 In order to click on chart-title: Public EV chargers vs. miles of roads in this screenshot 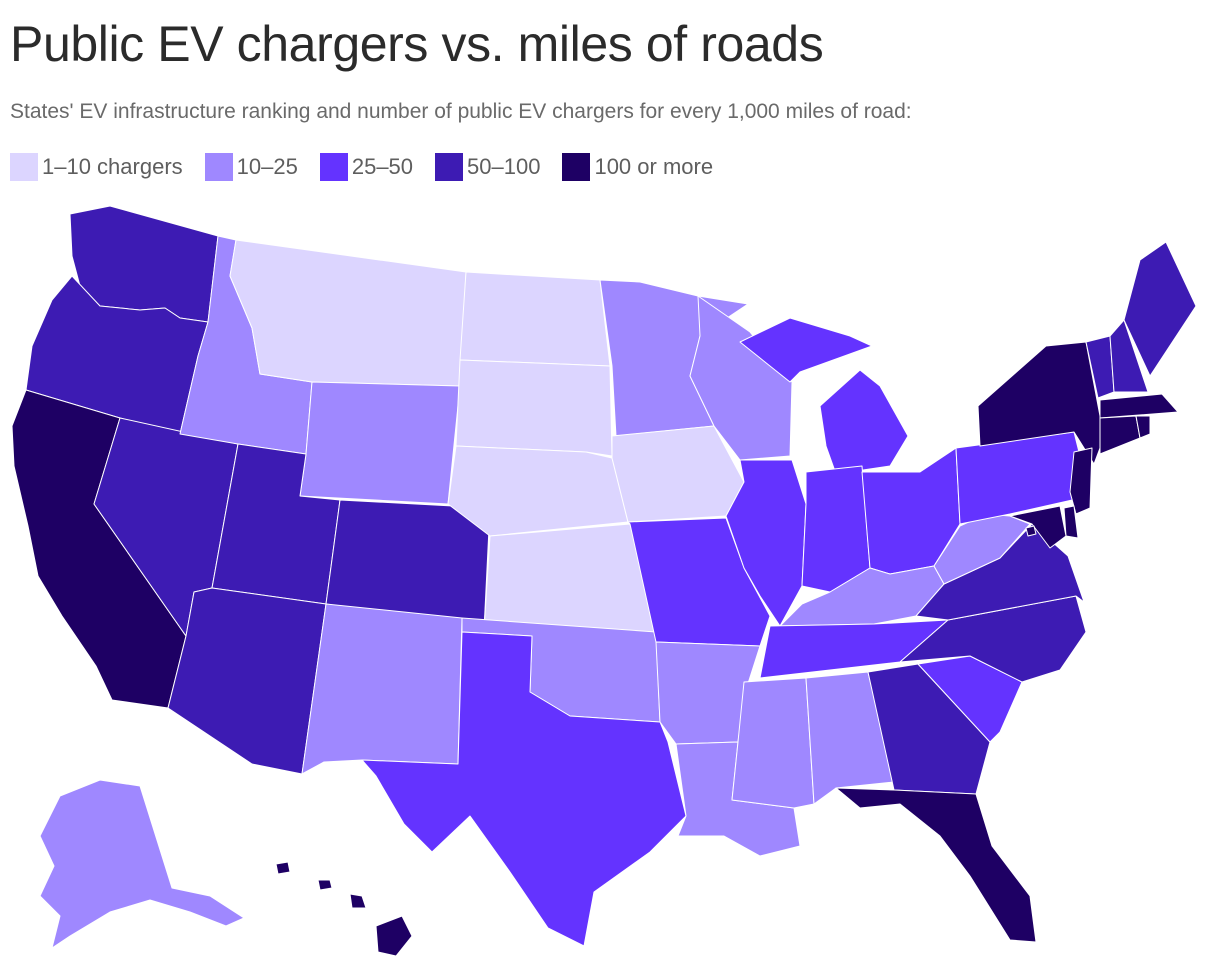, I will do `click(417, 44)`.